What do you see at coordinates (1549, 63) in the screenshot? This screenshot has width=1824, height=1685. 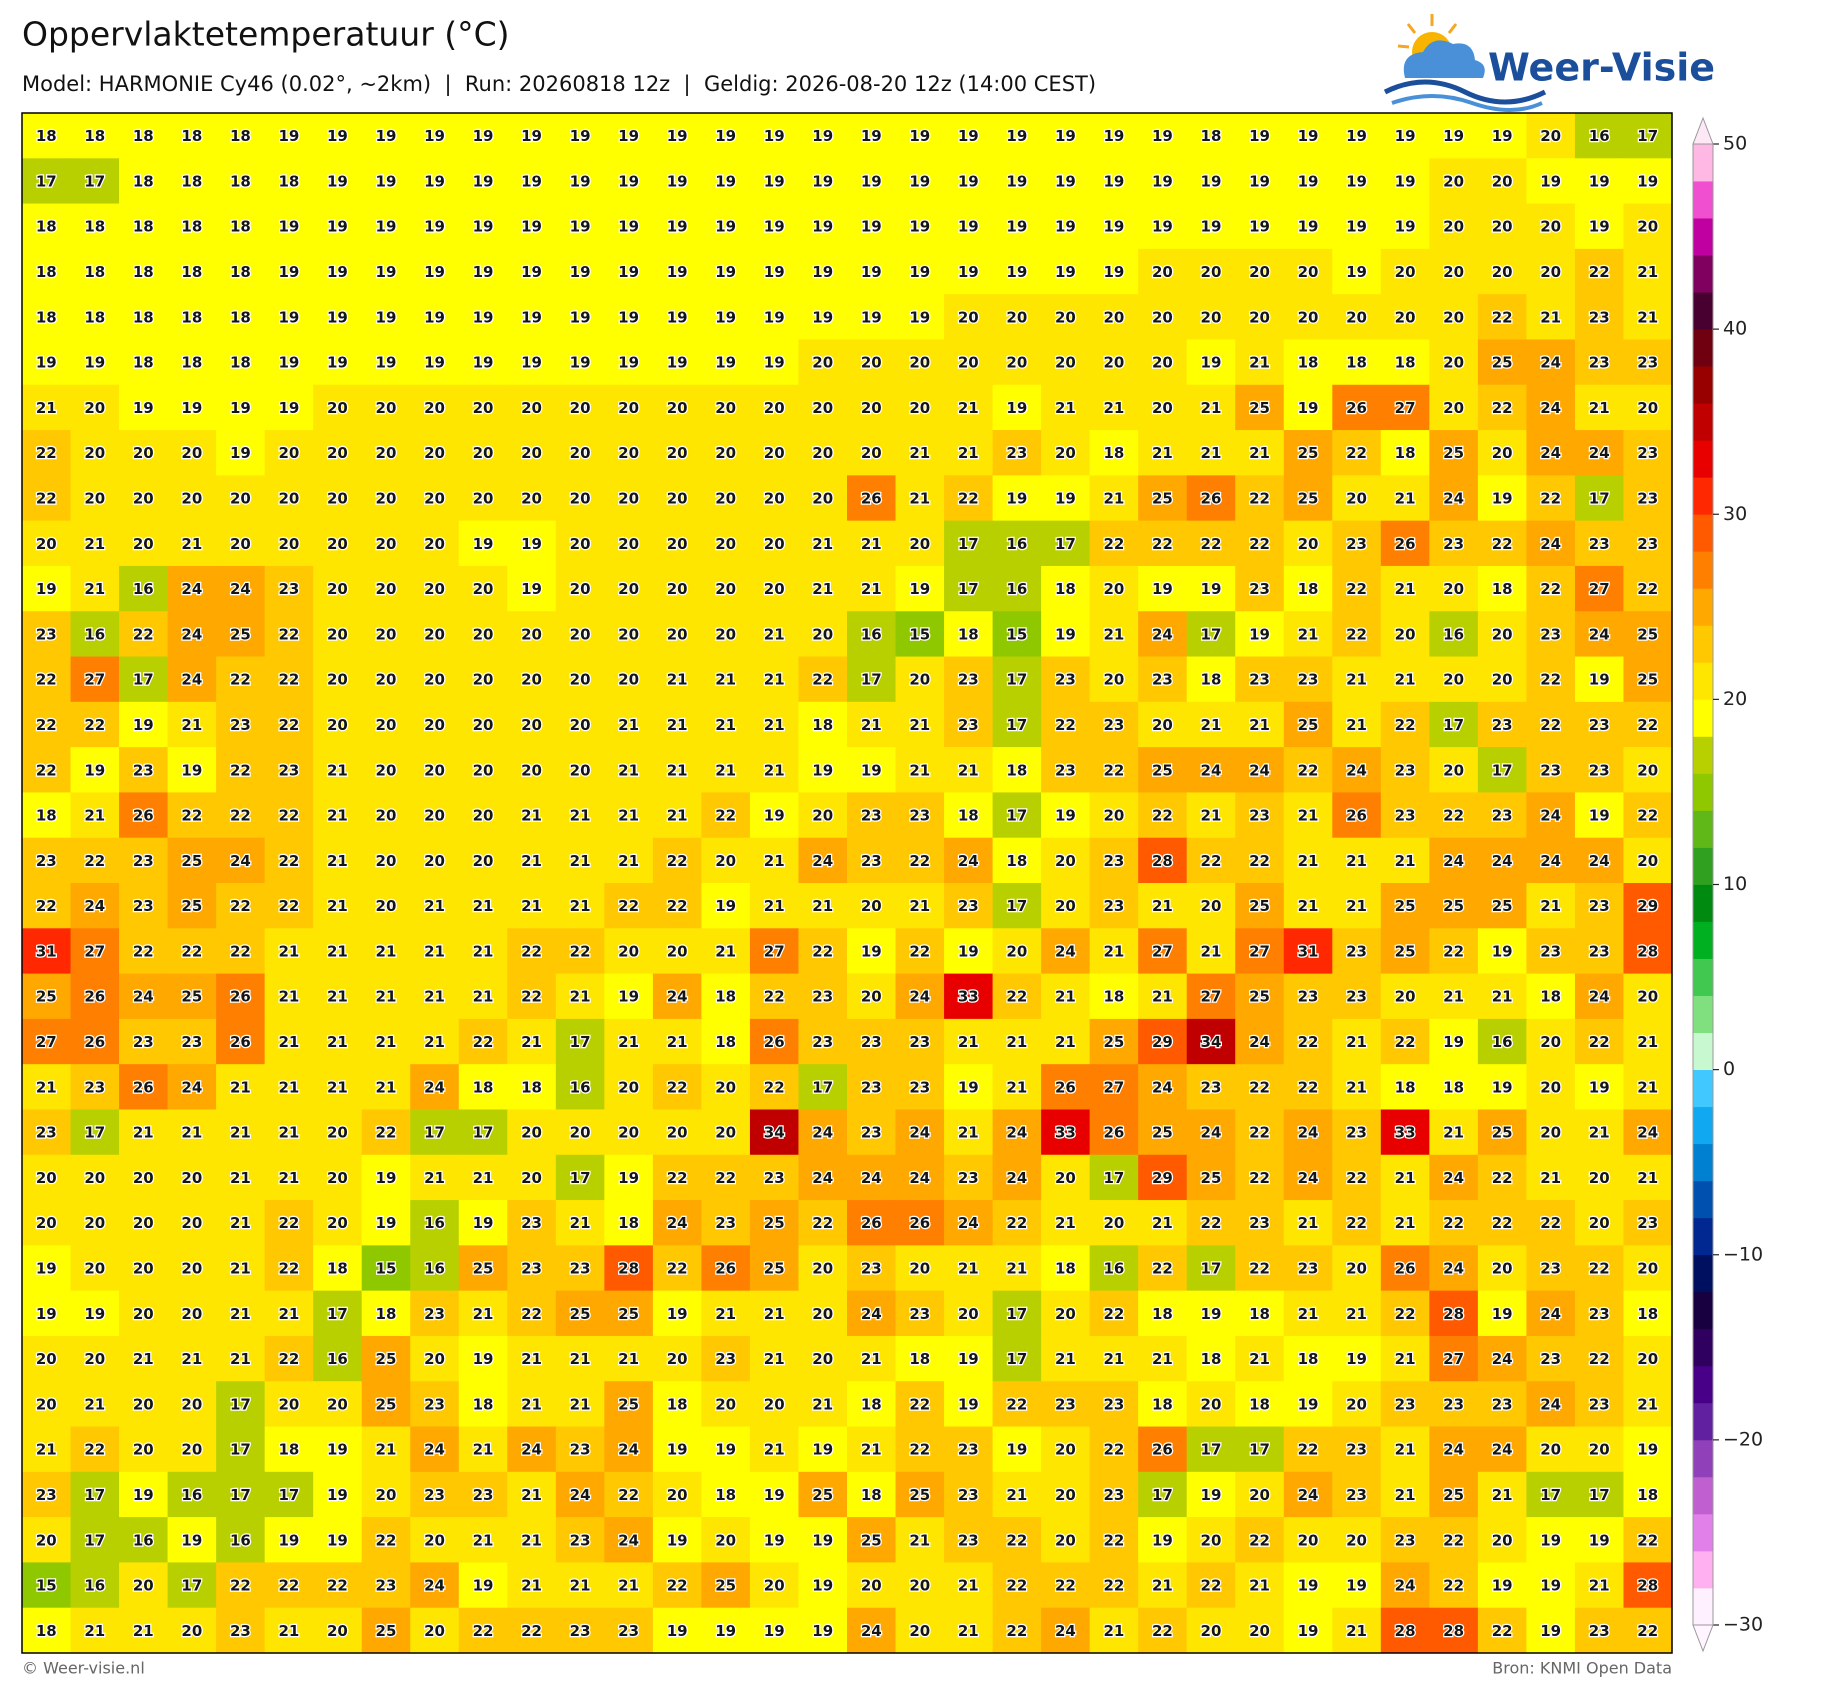 I see `logo: Weer-Visie` at bounding box center [1549, 63].